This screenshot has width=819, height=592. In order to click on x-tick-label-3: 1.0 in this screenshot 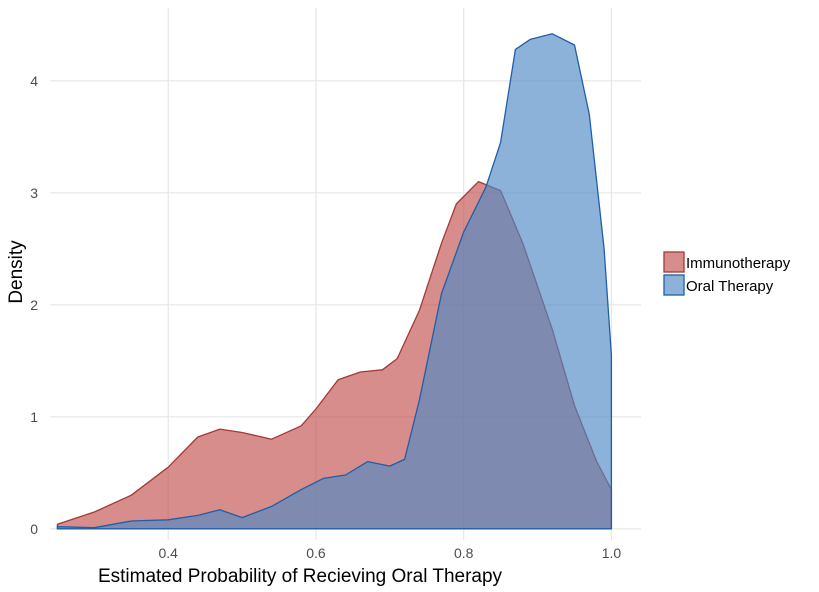, I will do `click(612, 553)`.